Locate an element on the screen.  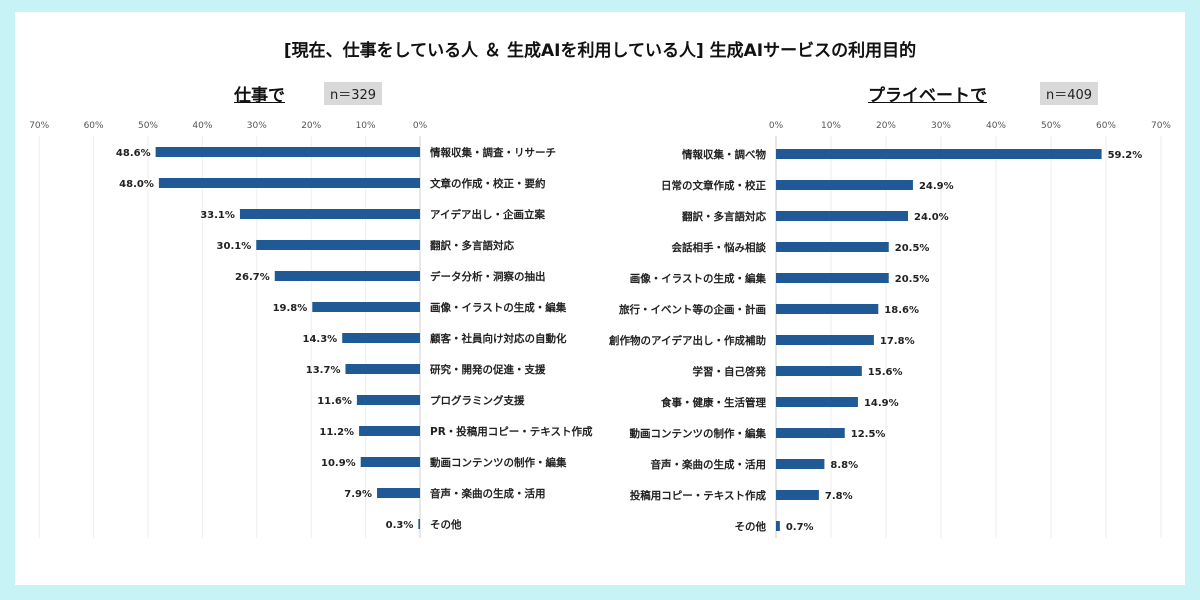
category-label: PR・投稿用コピー・テキスト作成 is located at coordinates (511, 431).